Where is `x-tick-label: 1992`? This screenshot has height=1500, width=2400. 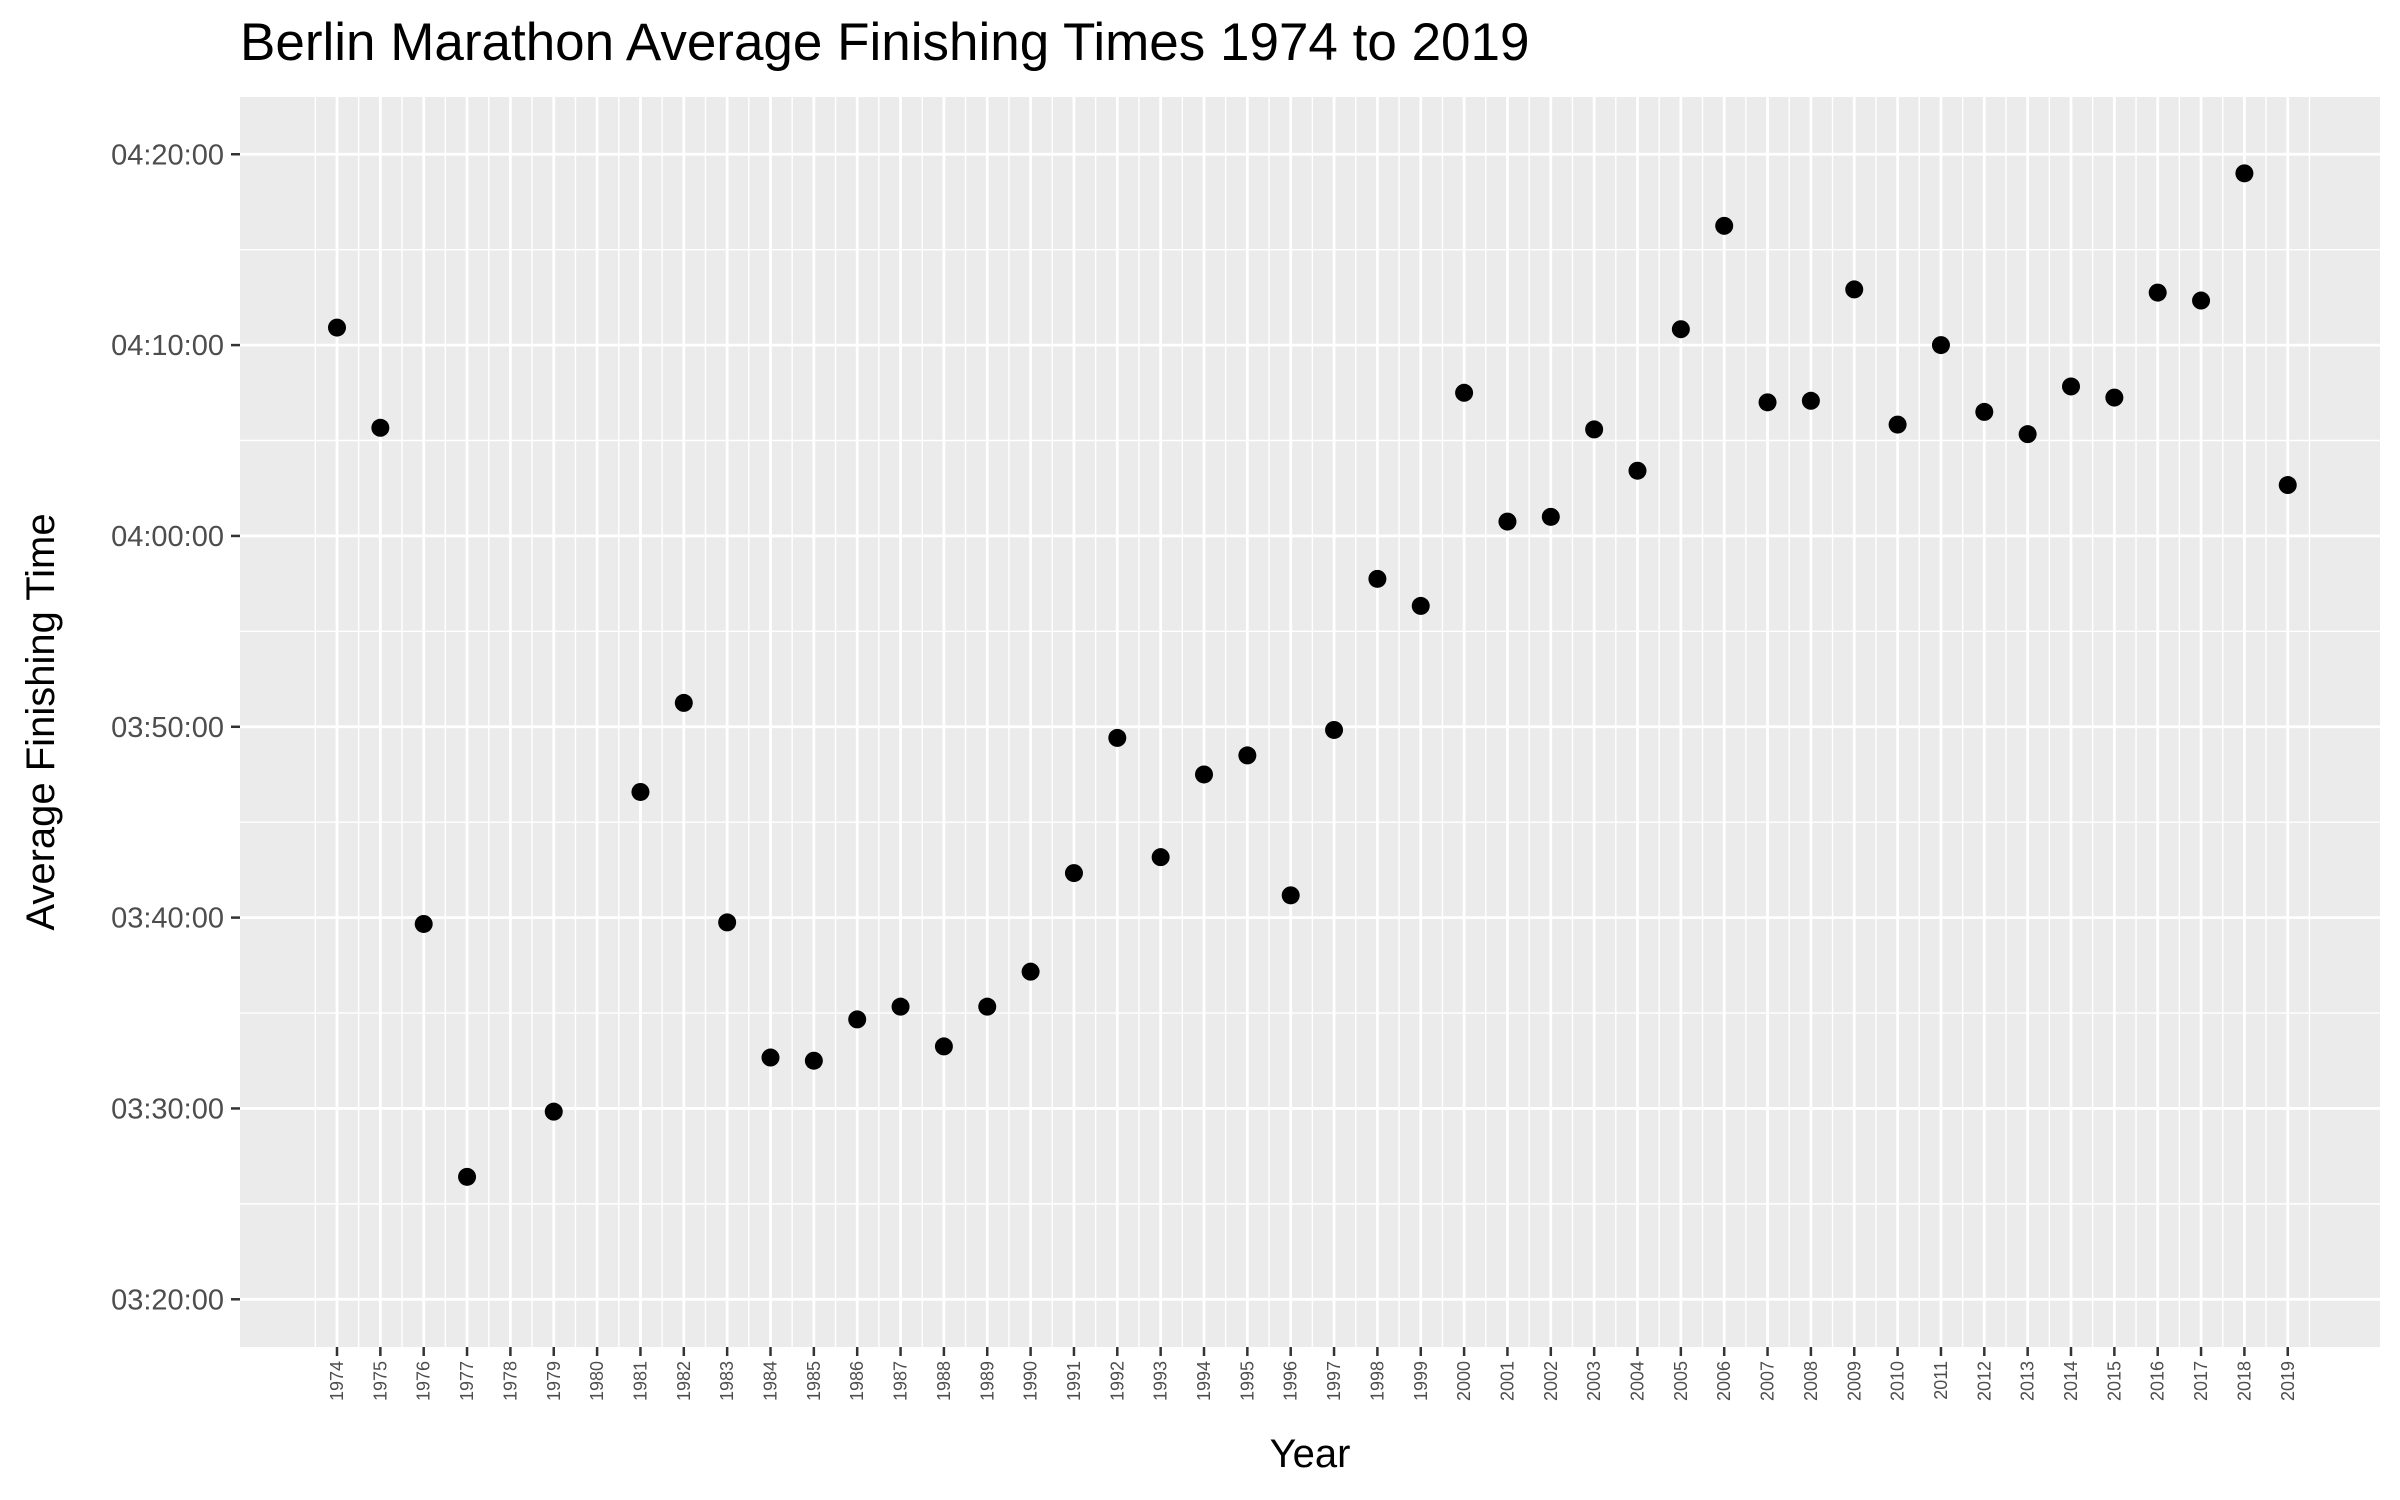 x-tick-label: 1992 is located at coordinates (1117, 1381).